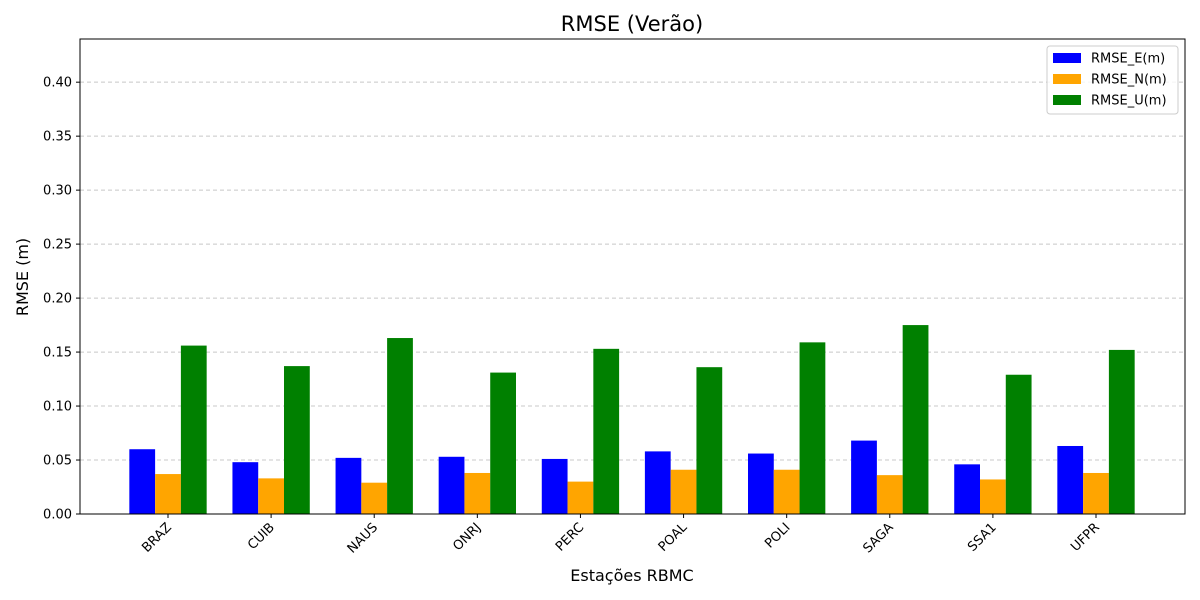 The width and height of the screenshot is (1200, 600). What do you see at coordinates (400, 426) in the screenshot?
I see `bar-rmseum-naus` at bounding box center [400, 426].